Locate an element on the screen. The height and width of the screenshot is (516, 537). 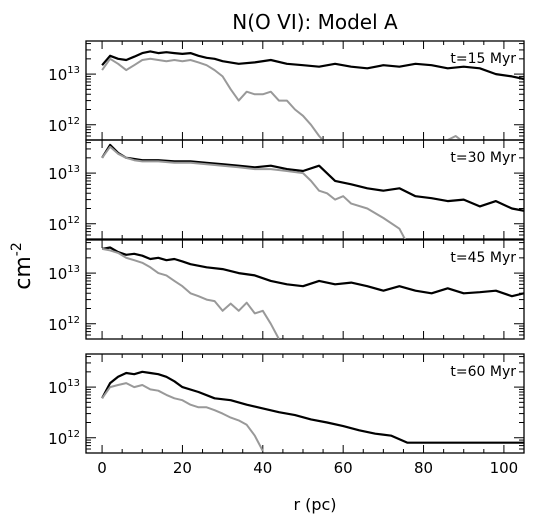
x-tick-label: 0 is located at coordinates (102, 468).